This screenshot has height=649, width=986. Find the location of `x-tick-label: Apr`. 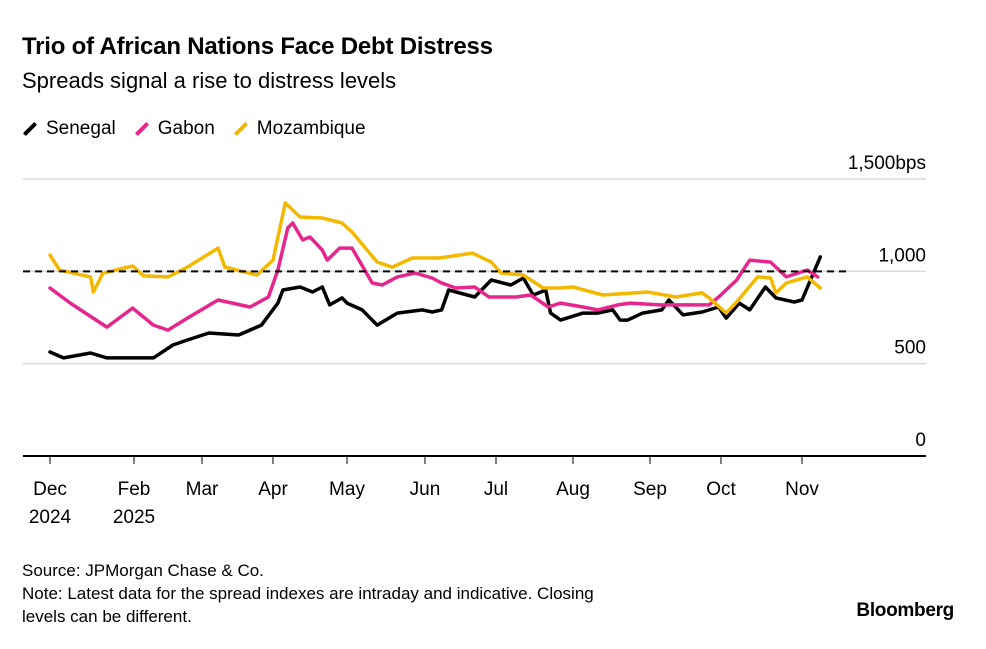

x-tick-label: Apr is located at coordinates (273, 489).